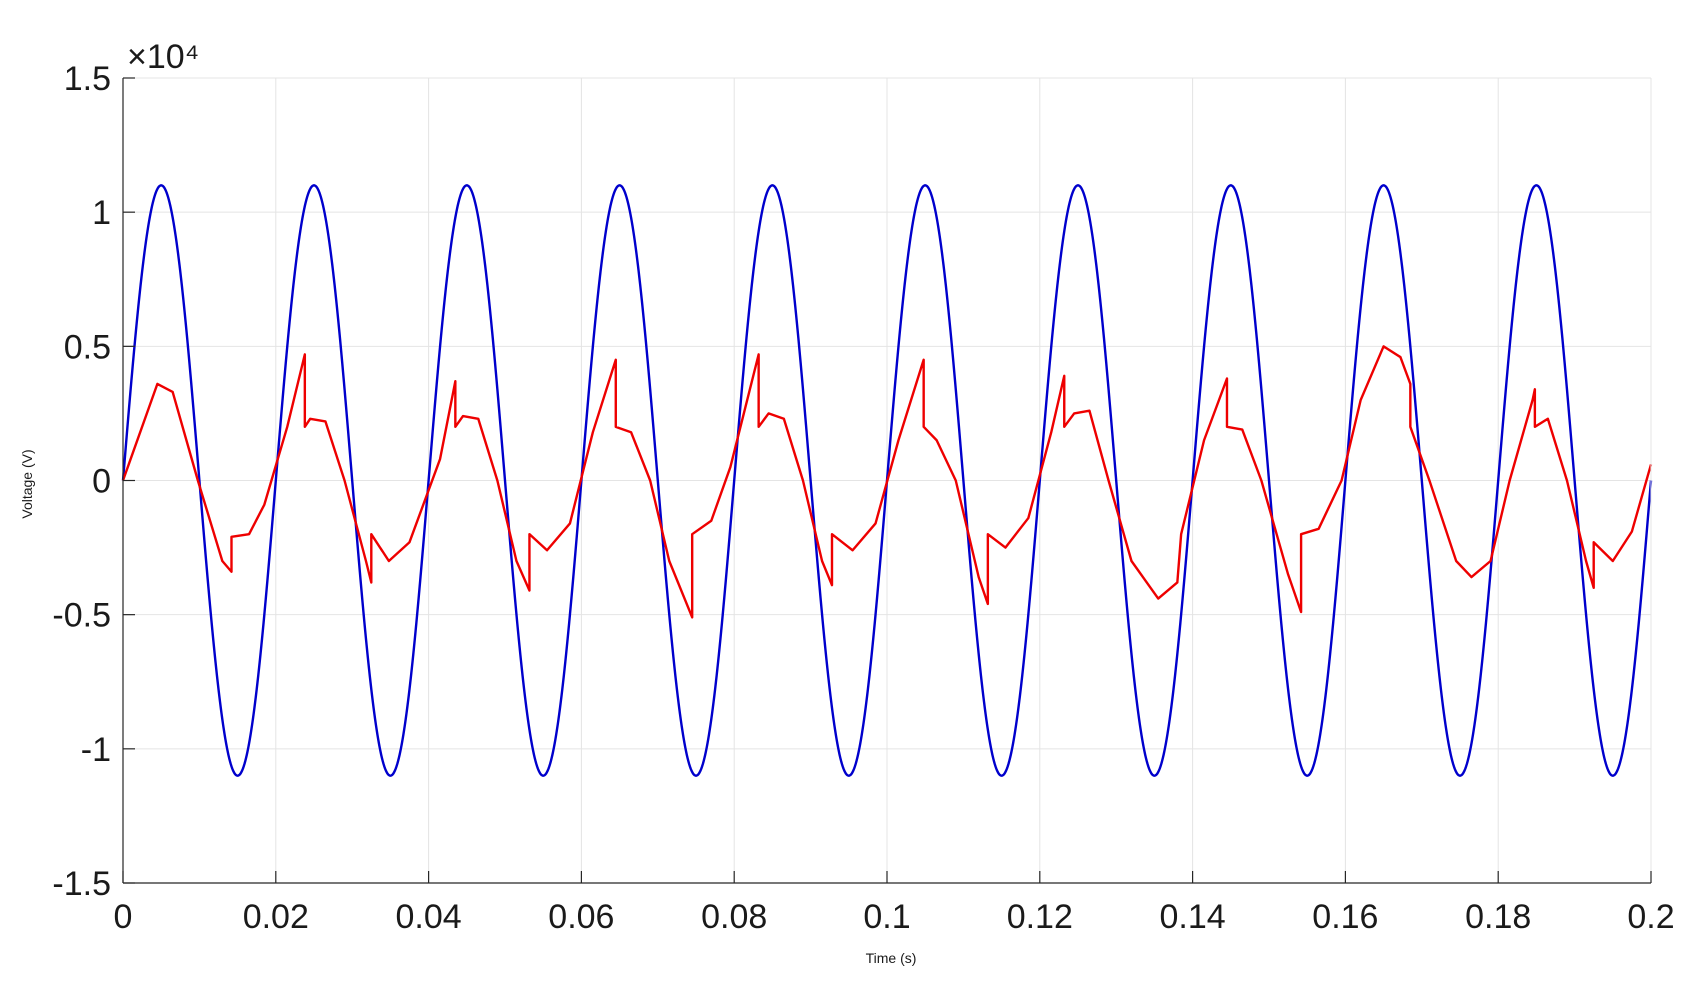 The height and width of the screenshot is (984, 1691). I want to click on x-tick-label: 0.02, so click(276, 917).